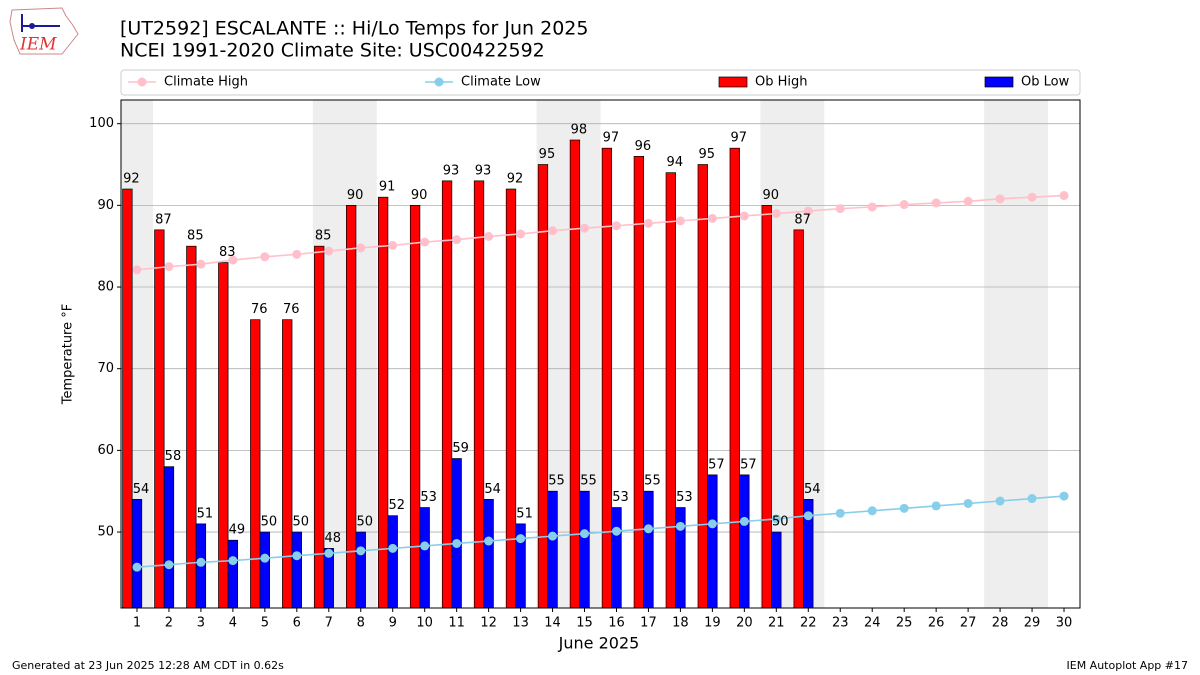  I want to click on data-label: 58, so click(173, 456).